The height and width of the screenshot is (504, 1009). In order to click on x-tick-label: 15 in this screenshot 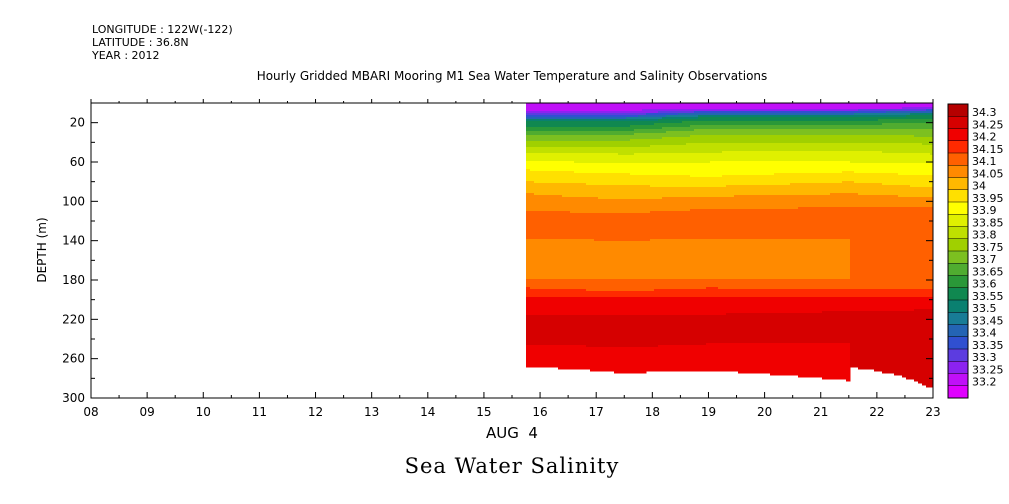, I will do `click(483, 412)`.